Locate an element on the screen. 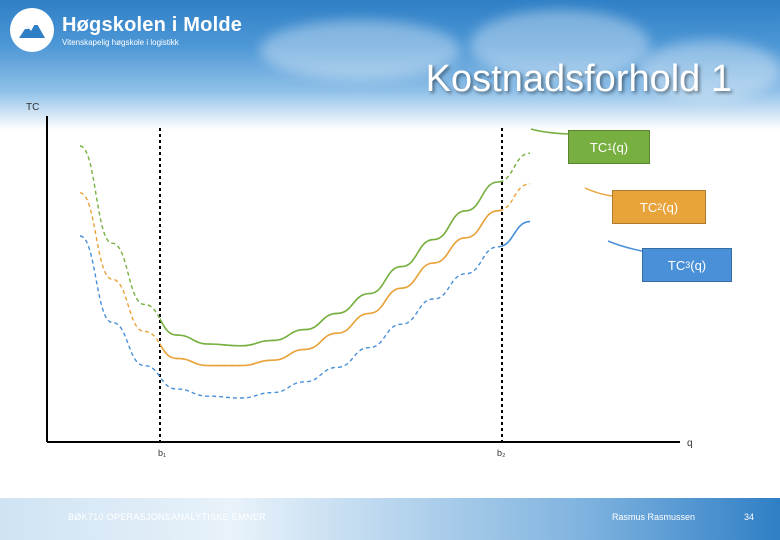  legend-tc3-tail: (q) is located at coordinates (698, 265).